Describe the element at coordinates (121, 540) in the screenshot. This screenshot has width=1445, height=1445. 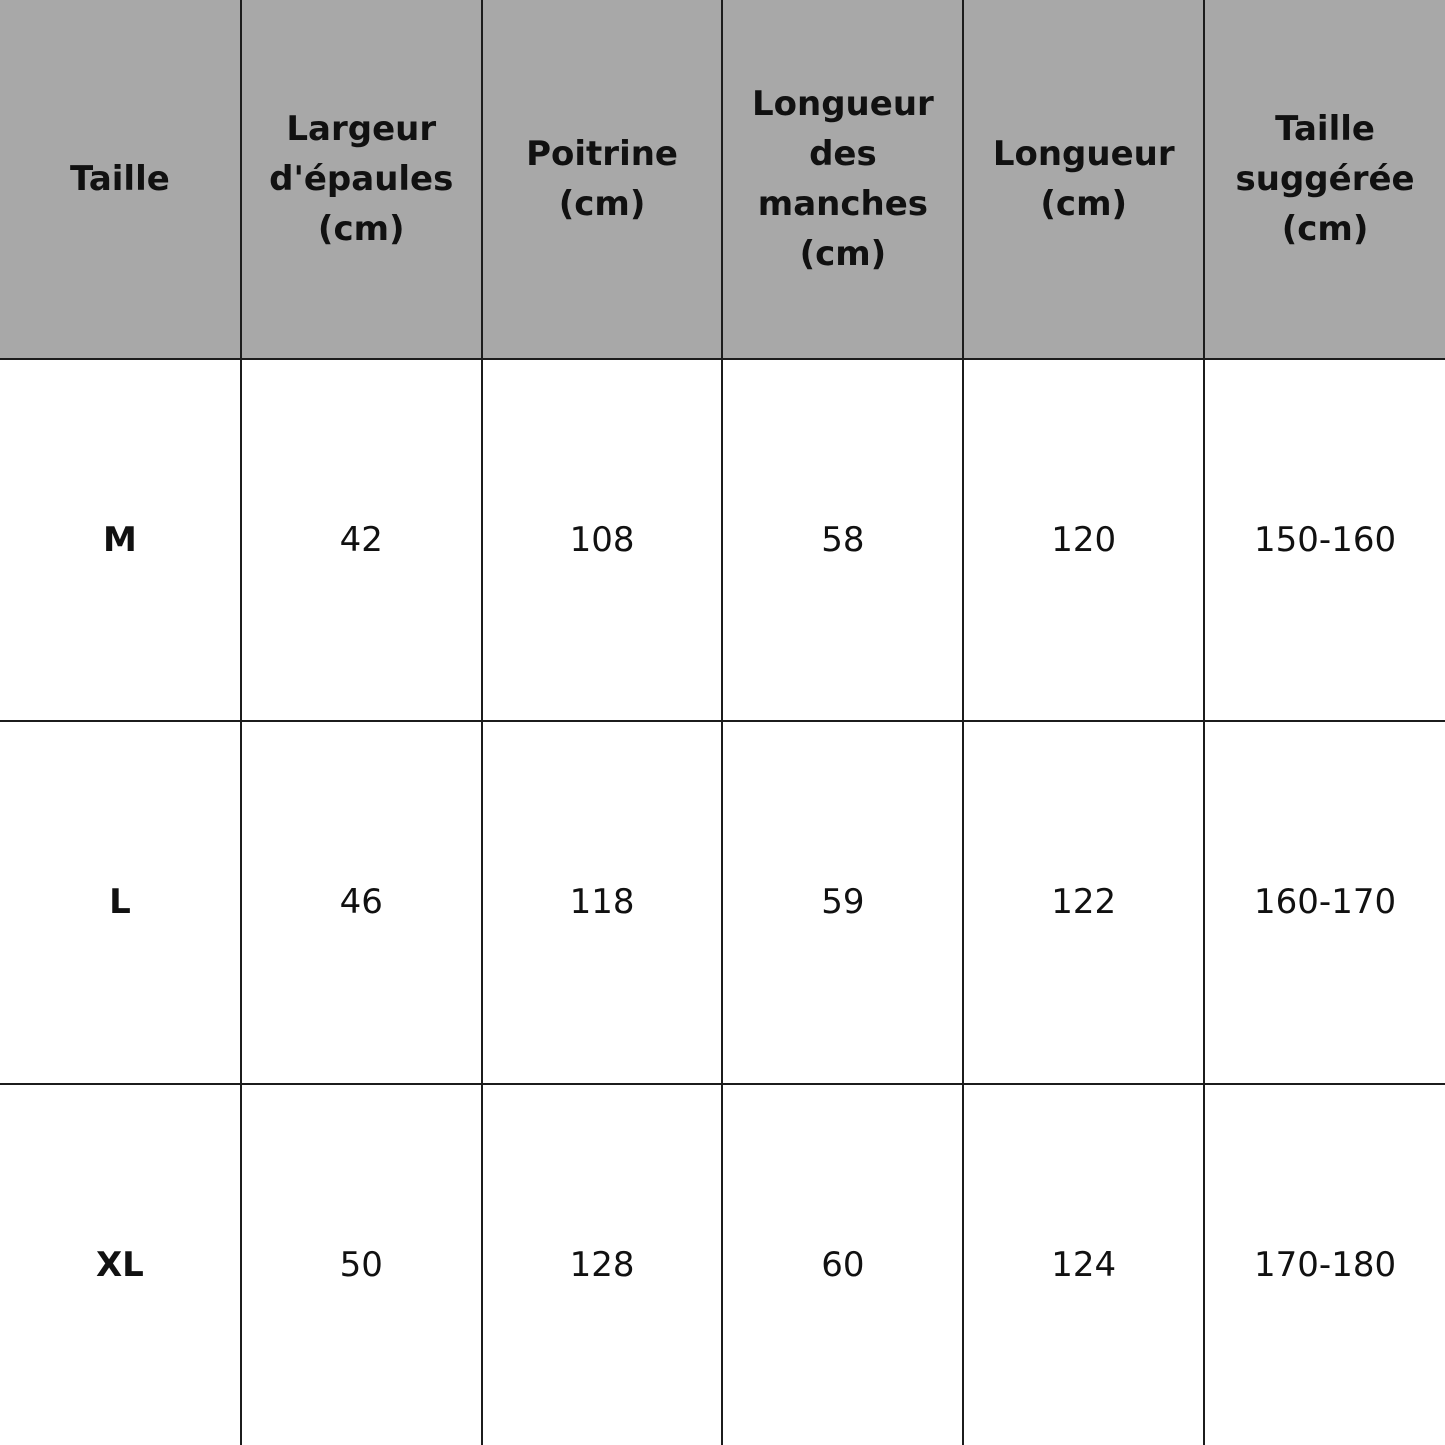
I see `cell-size: M` at that location.